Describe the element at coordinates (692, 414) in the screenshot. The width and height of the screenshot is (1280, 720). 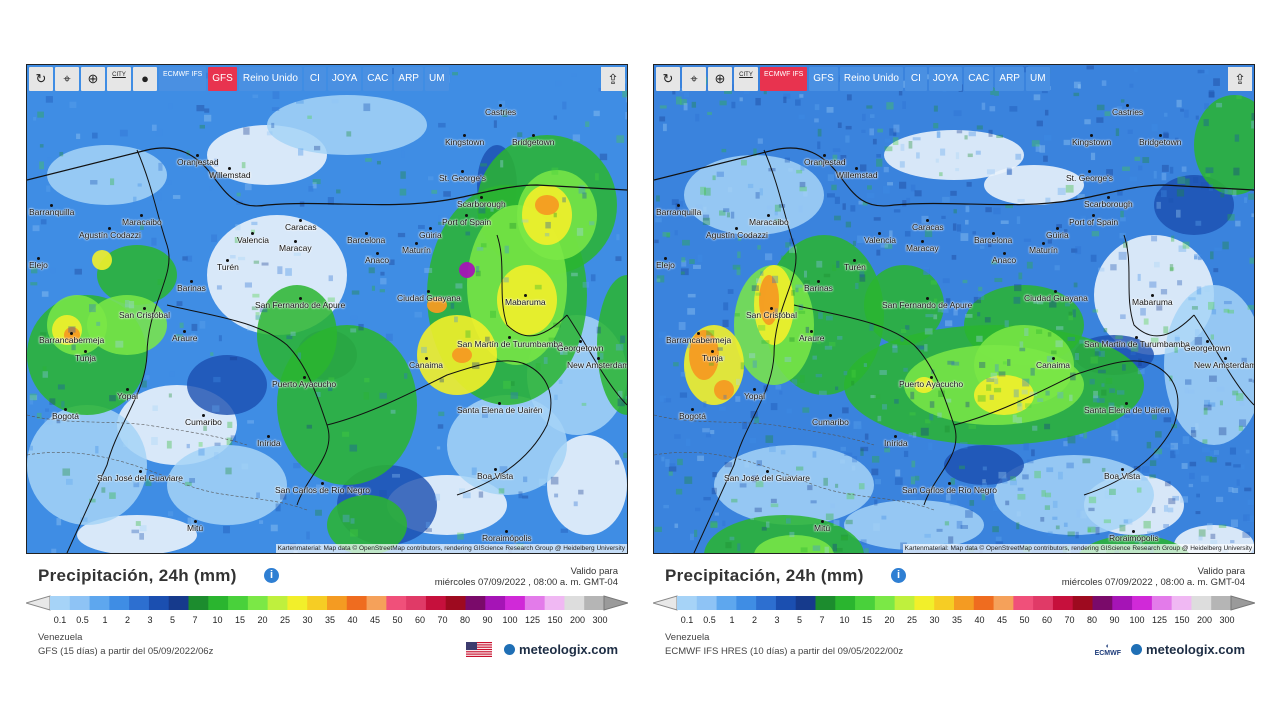
I see `place-label: Bogotá` at that location.